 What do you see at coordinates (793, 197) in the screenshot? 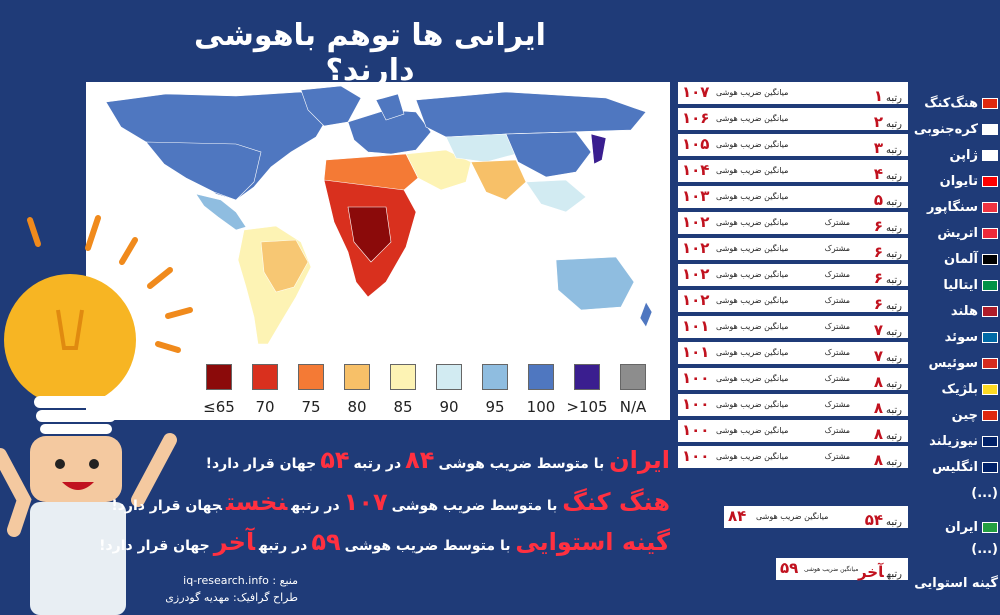
I see `ranking-row: رتبه۵ میانگین ضریب هوشی ۱۰۳` at bounding box center [793, 197].